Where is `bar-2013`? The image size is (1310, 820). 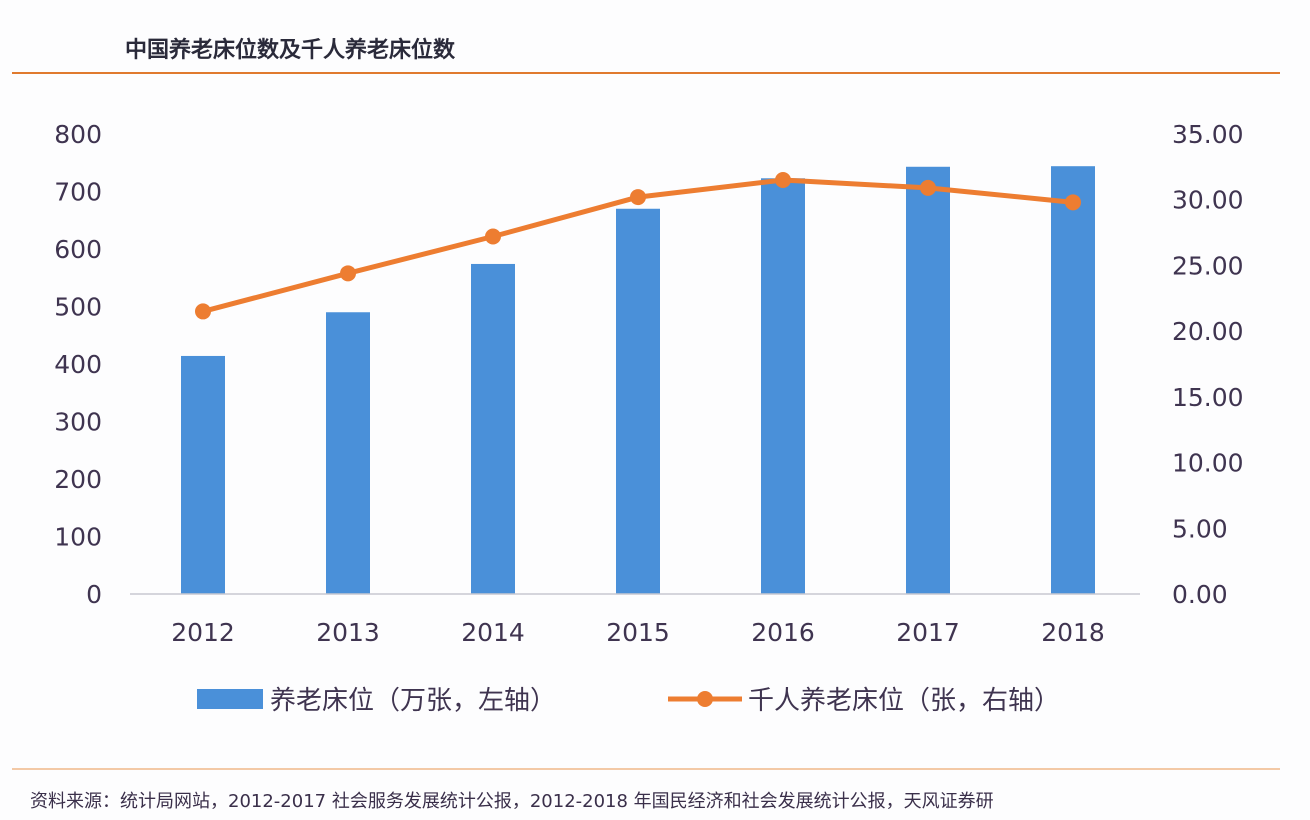 bar-2013 is located at coordinates (348, 453).